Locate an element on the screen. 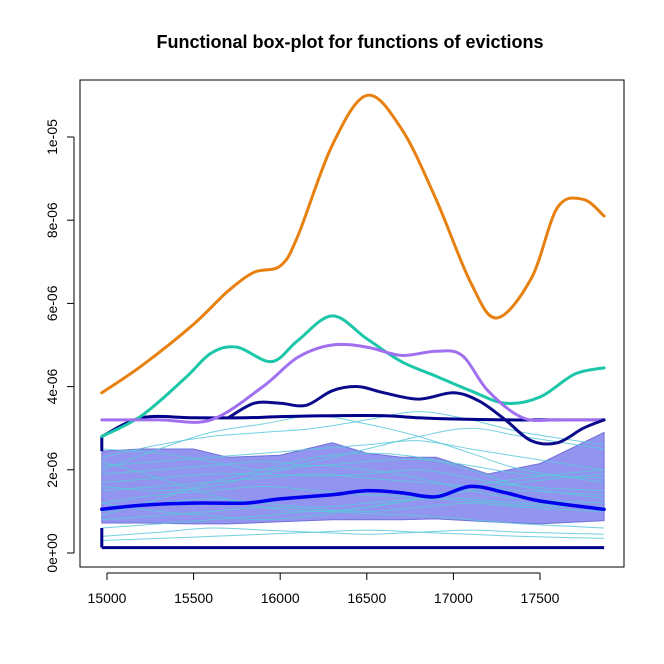 This screenshot has width=664, height=664. y-tick-label: 8e-06 is located at coordinates (52, 220).